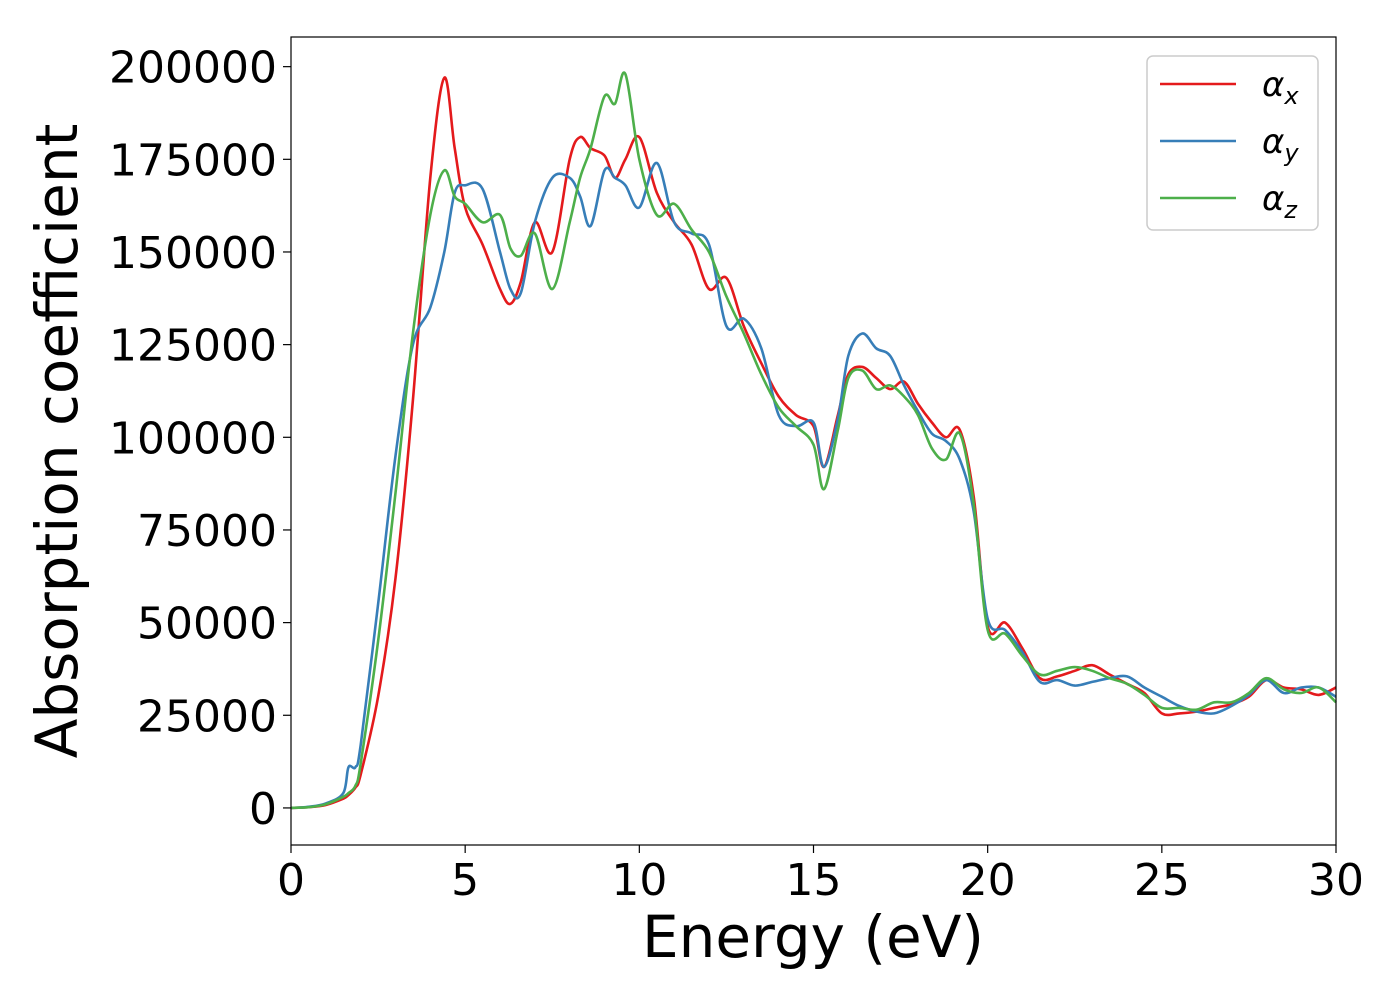  I want to click on x-tick-label: 0, so click(291, 880).